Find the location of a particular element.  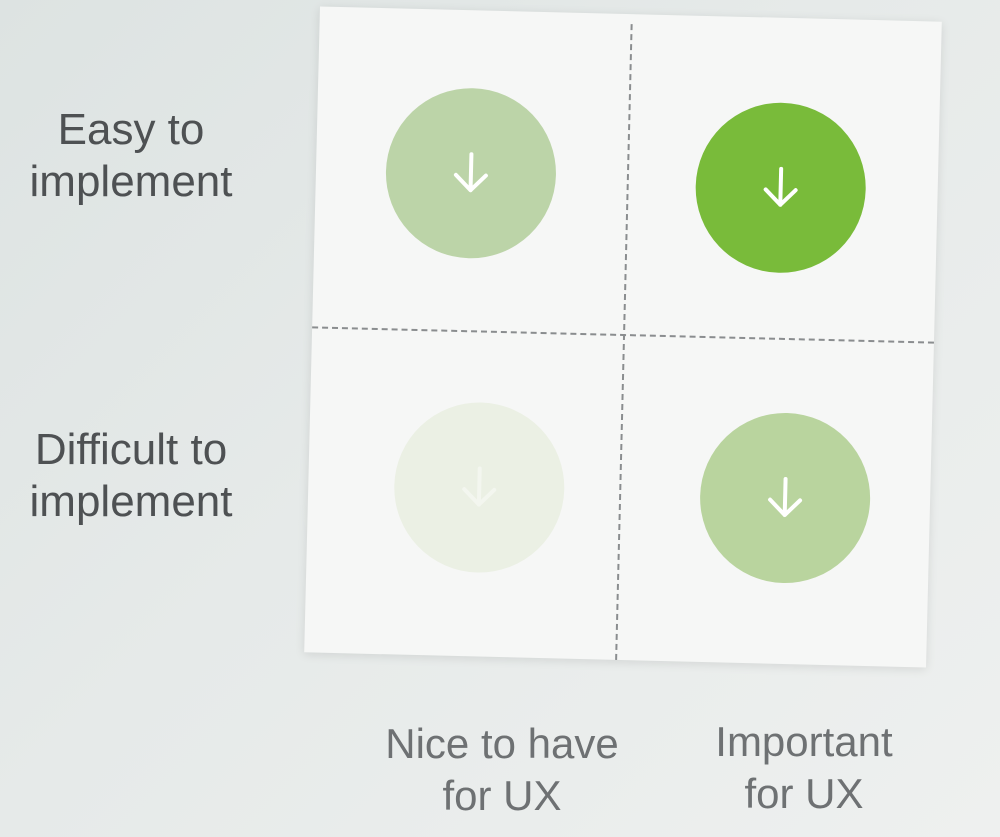

quadrant-difficult-nice-circle is located at coordinates (479, 487).